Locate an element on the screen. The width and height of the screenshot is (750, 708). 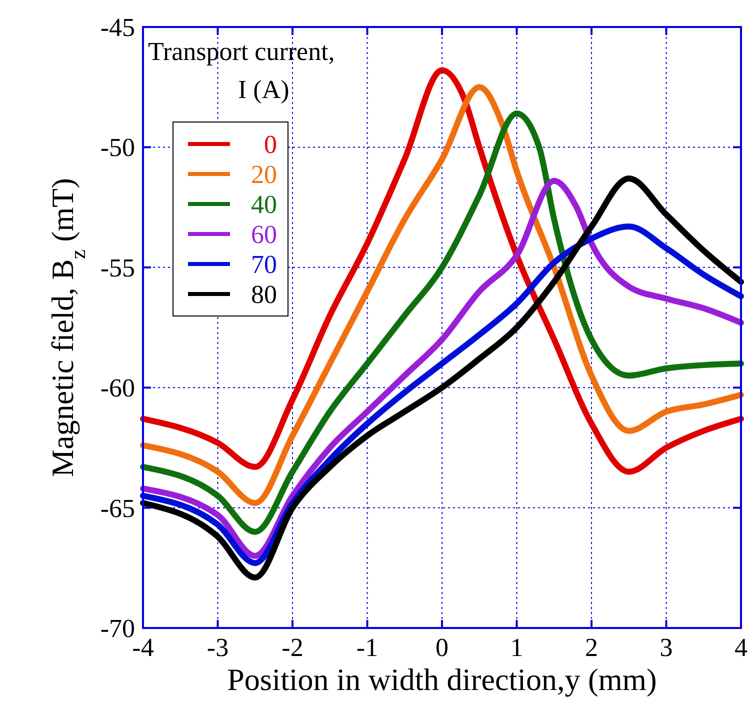
x-tick-label: 3 is located at coordinates (666, 647).